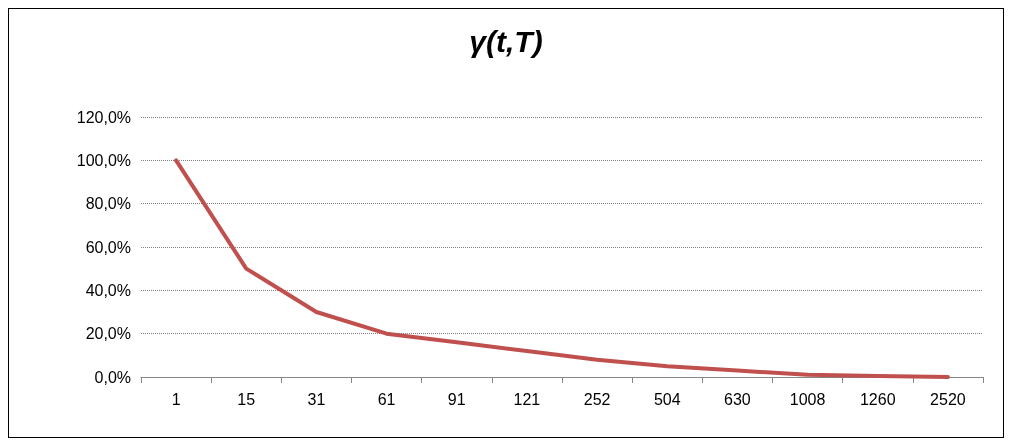 The height and width of the screenshot is (448, 1012). I want to click on y-tick-label: 60,0%, so click(108, 247).